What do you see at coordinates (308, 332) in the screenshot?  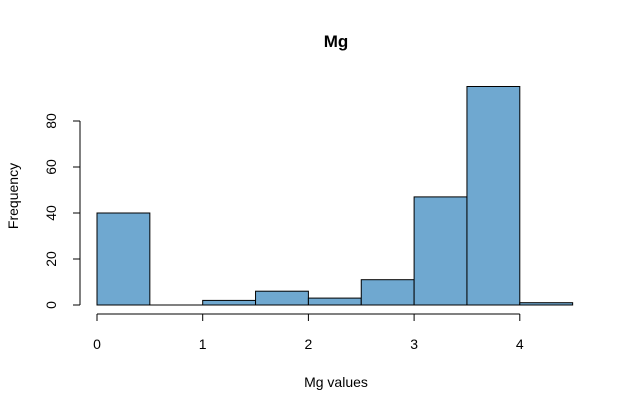 I see `x-axis: 0 1 2 3 4` at bounding box center [308, 332].